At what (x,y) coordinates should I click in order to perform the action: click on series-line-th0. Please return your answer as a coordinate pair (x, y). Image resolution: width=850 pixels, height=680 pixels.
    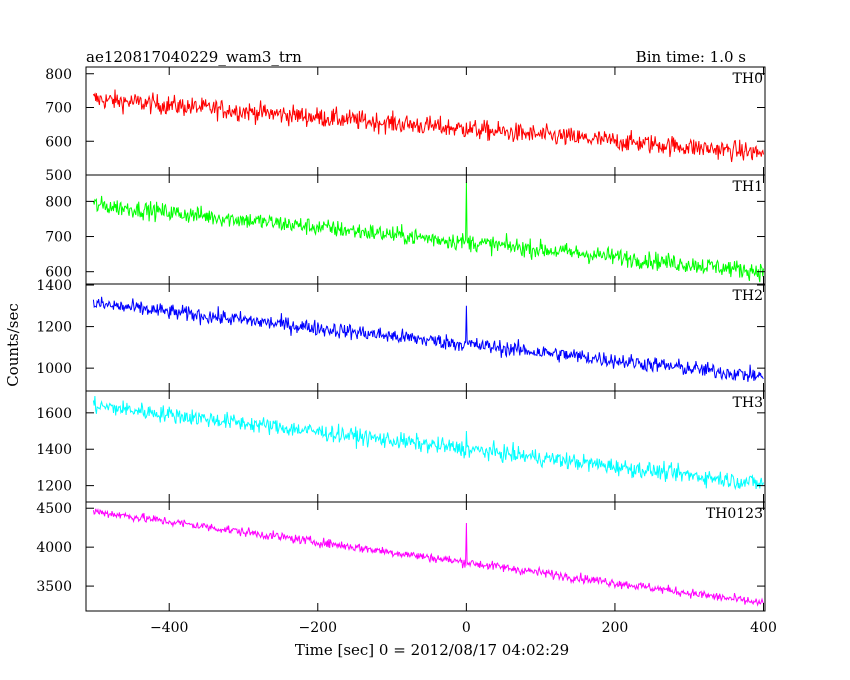
    Looking at the image, I should click on (428, 126).